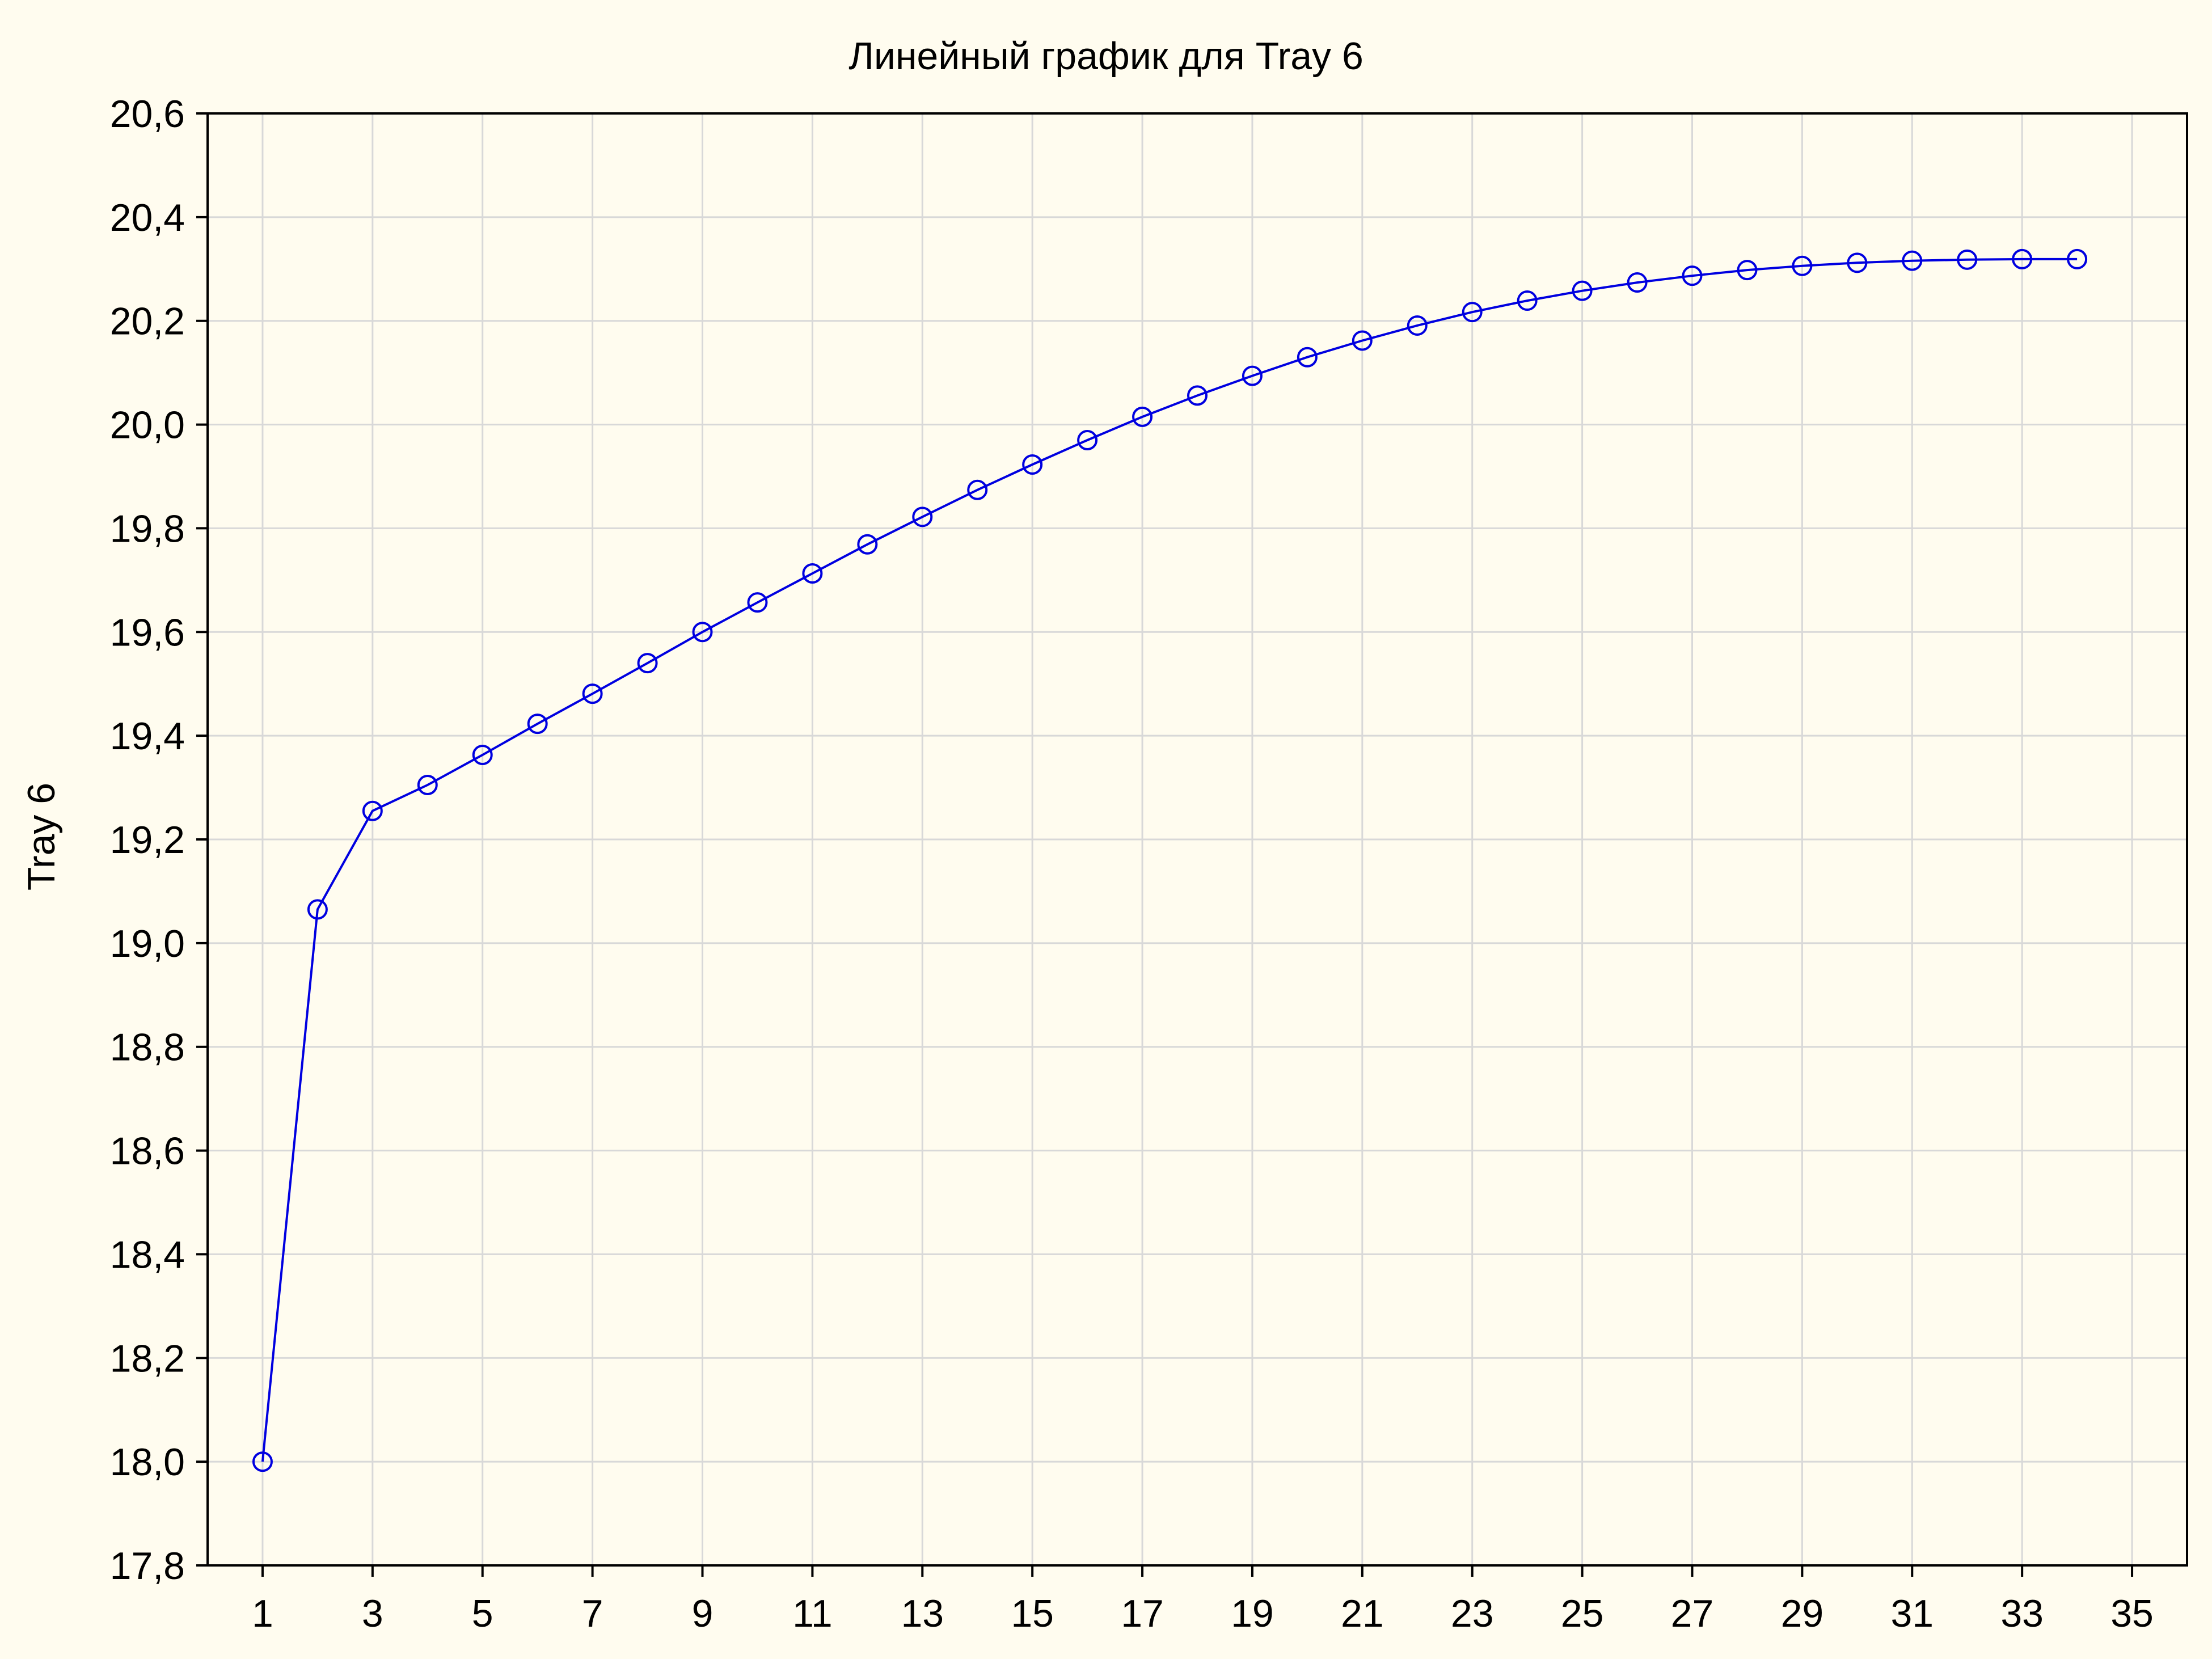 This screenshot has width=2212, height=1659. What do you see at coordinates (372, 1613) in the screenshot?
I see `x-tick-label: 3` at bounding box center [372, 1613].